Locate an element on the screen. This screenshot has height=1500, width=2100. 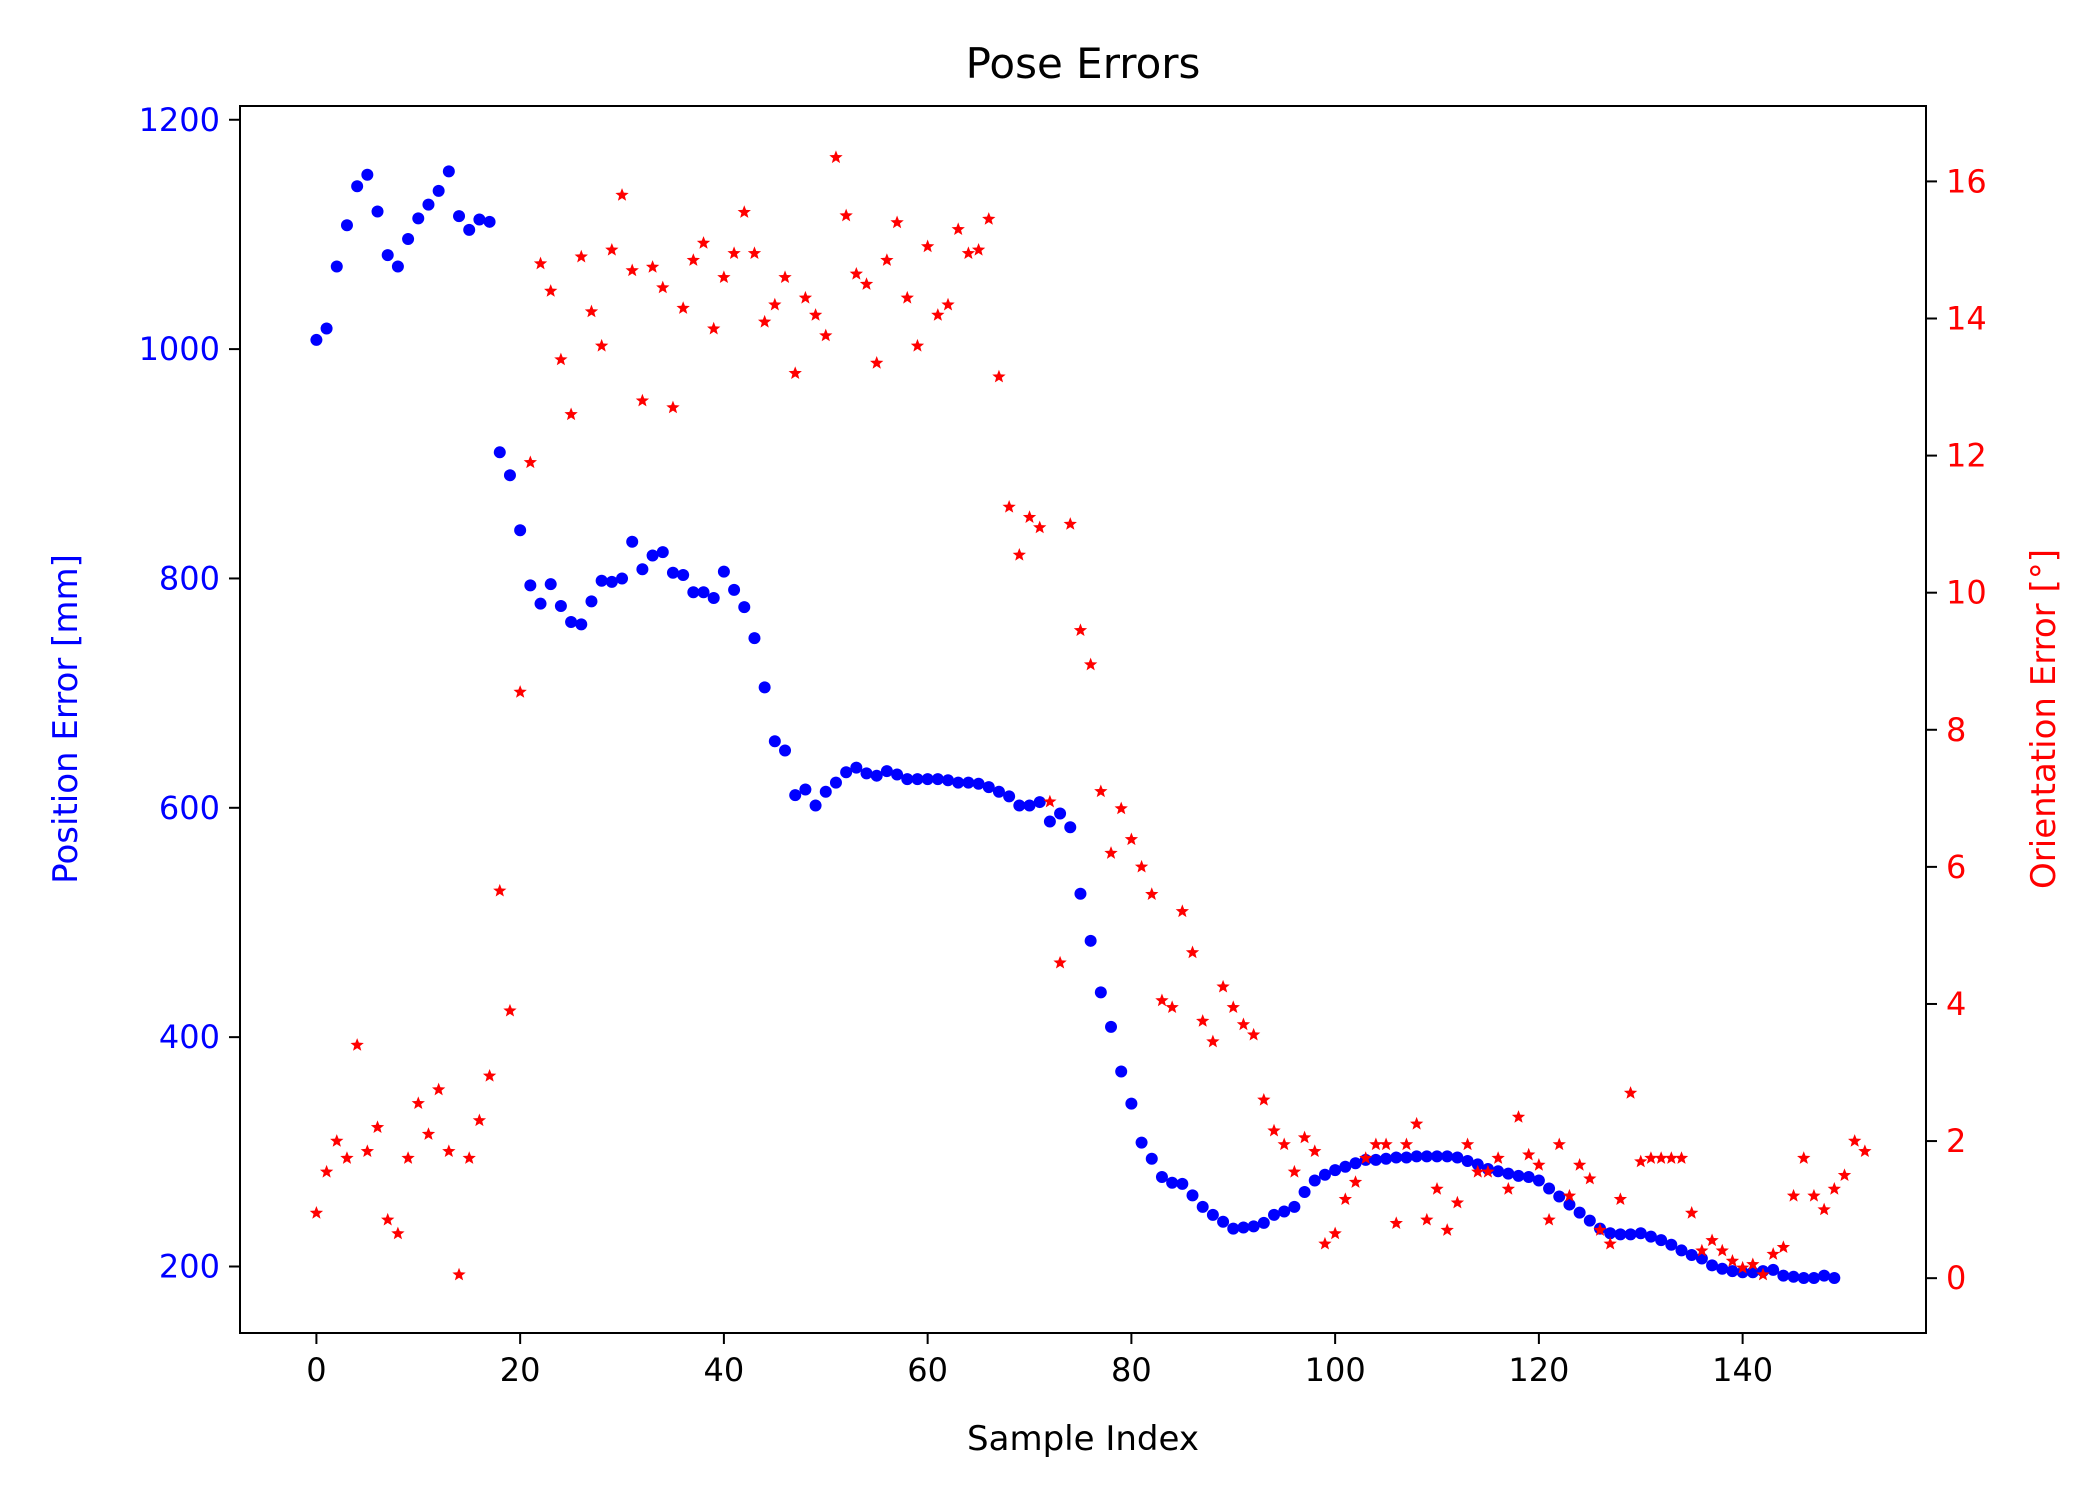
y-axis-left-label: Position Error [mm] is located at coordinates (66, 719).